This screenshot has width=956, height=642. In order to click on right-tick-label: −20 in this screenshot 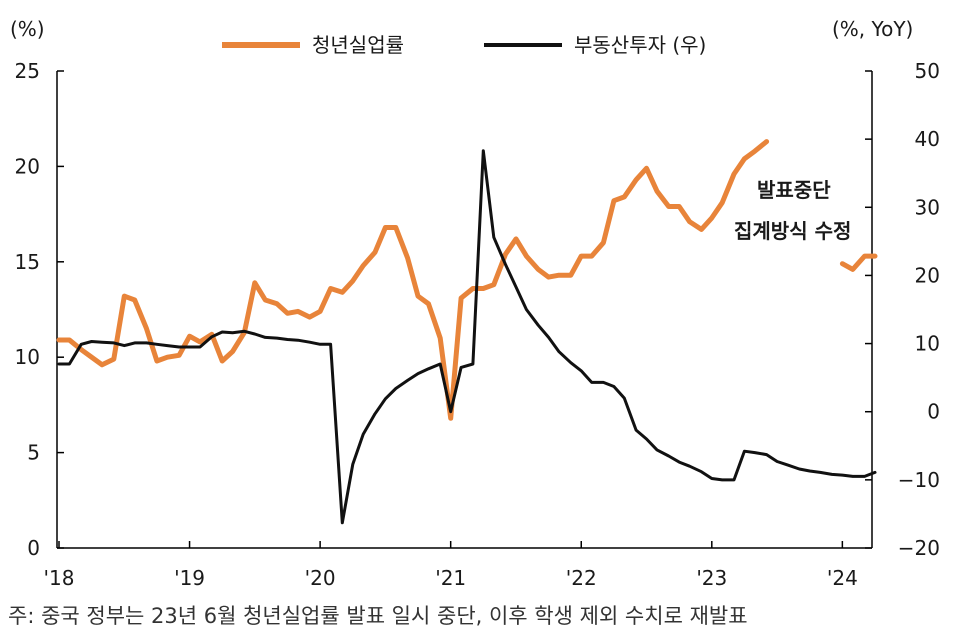, I will do `click(919, 548)`.